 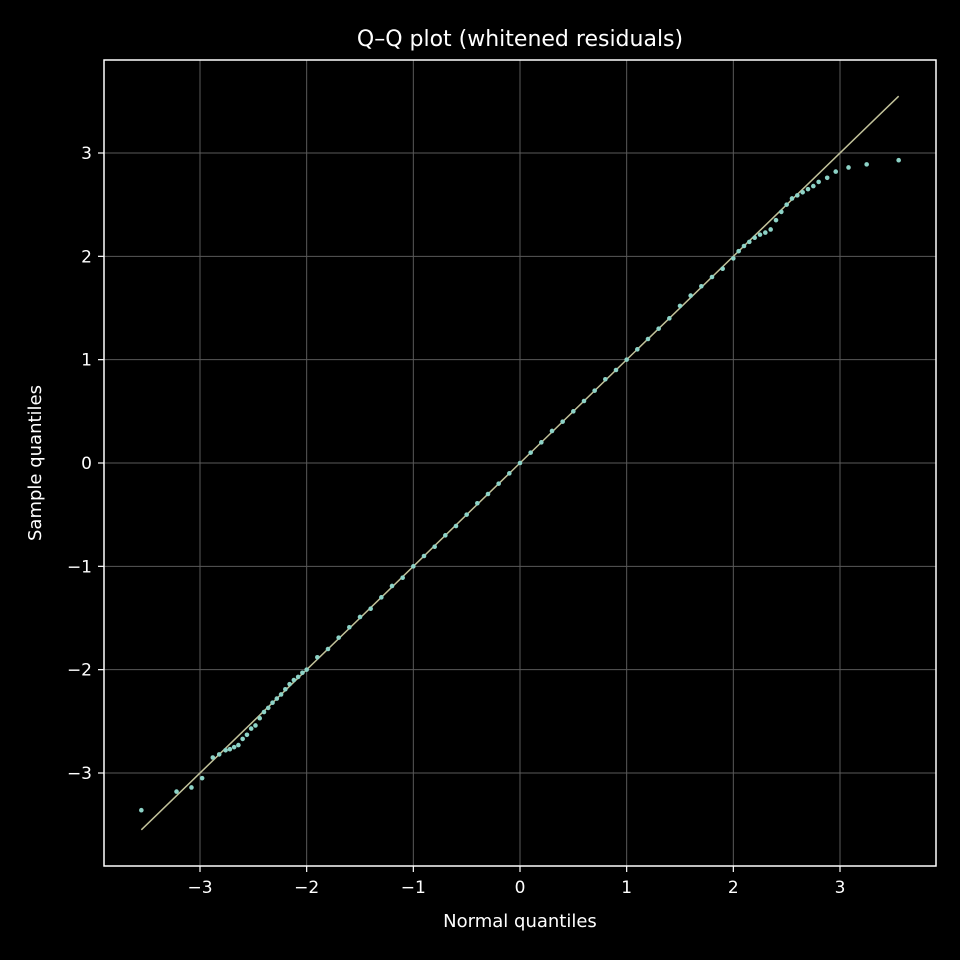 What do you see at coordinates (306, 888) in the screenshot?
I see `x-tick-label: −2` at bounding box center [306, 888].